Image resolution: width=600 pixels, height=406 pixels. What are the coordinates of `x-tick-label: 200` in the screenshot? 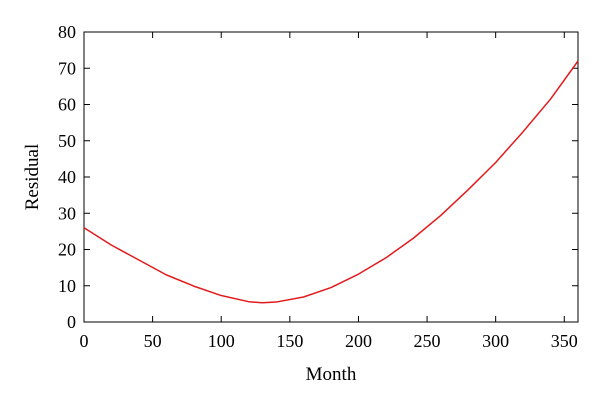 It's located at (358, 341).